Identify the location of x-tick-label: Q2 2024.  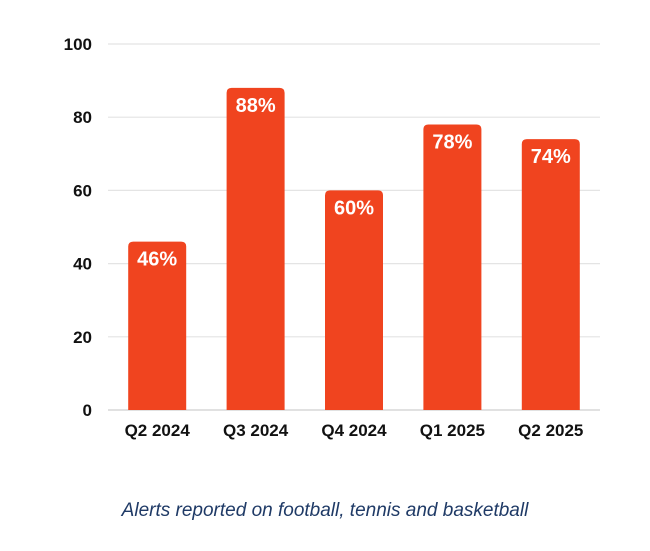
(158, 430).